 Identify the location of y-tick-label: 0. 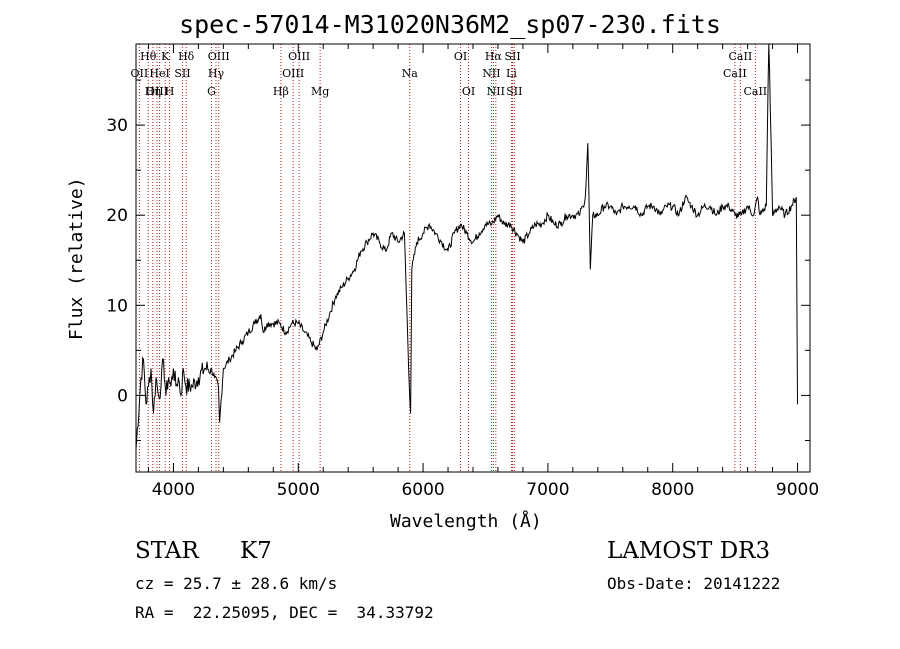
(122, 396).